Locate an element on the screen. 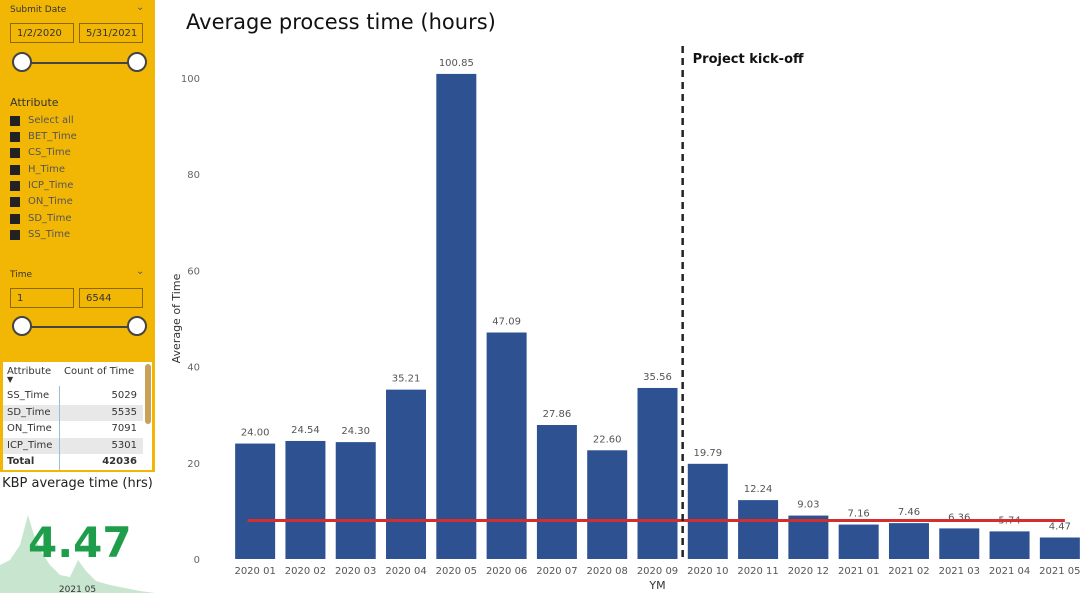 The width and height of the screenshot is (1092, 600). start-date-input: 1/2/2020 is located at coordinates (42, 33).